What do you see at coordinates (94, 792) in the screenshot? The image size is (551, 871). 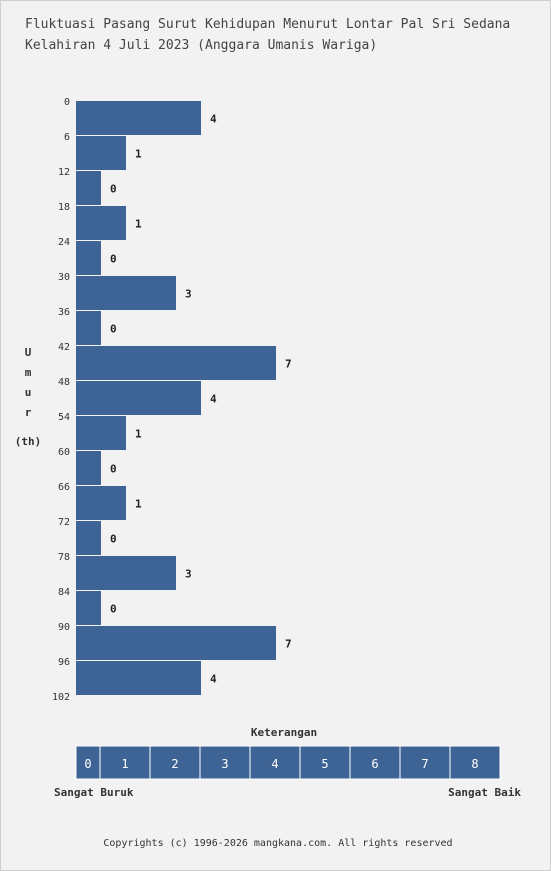 I see `legend-left-label: Sangat Buruk` at bounding box center [94, 792].